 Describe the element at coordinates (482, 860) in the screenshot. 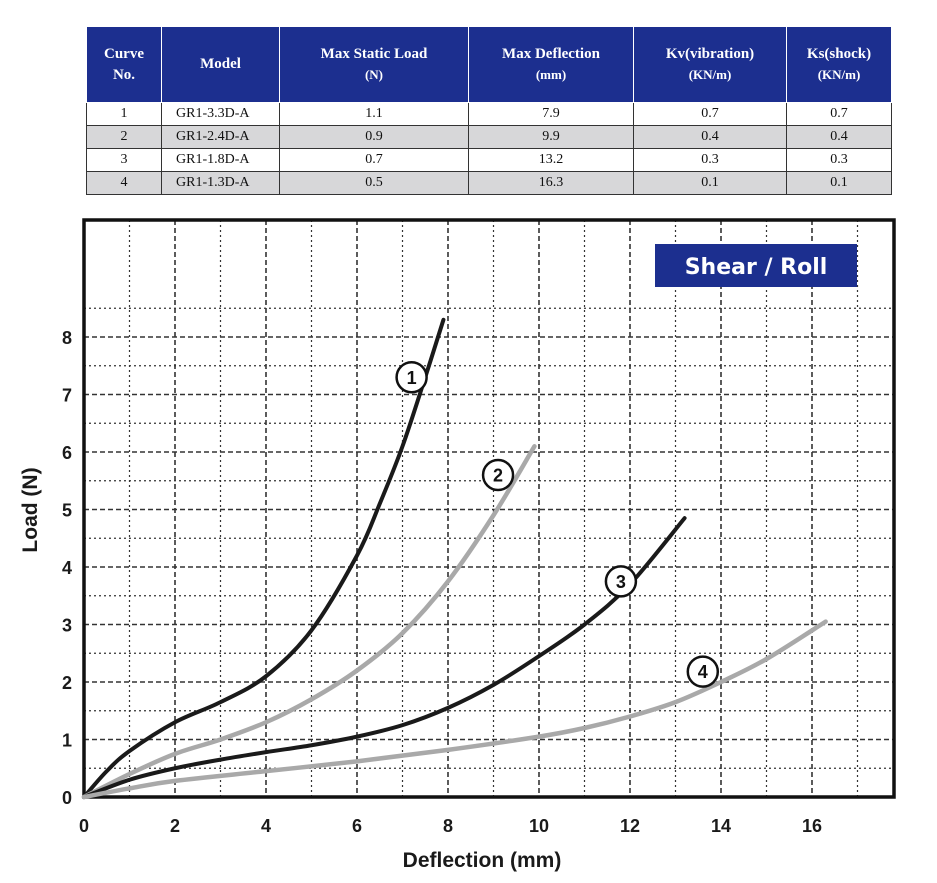

I see `x-axis-title: Deflection (mm)` at that location.